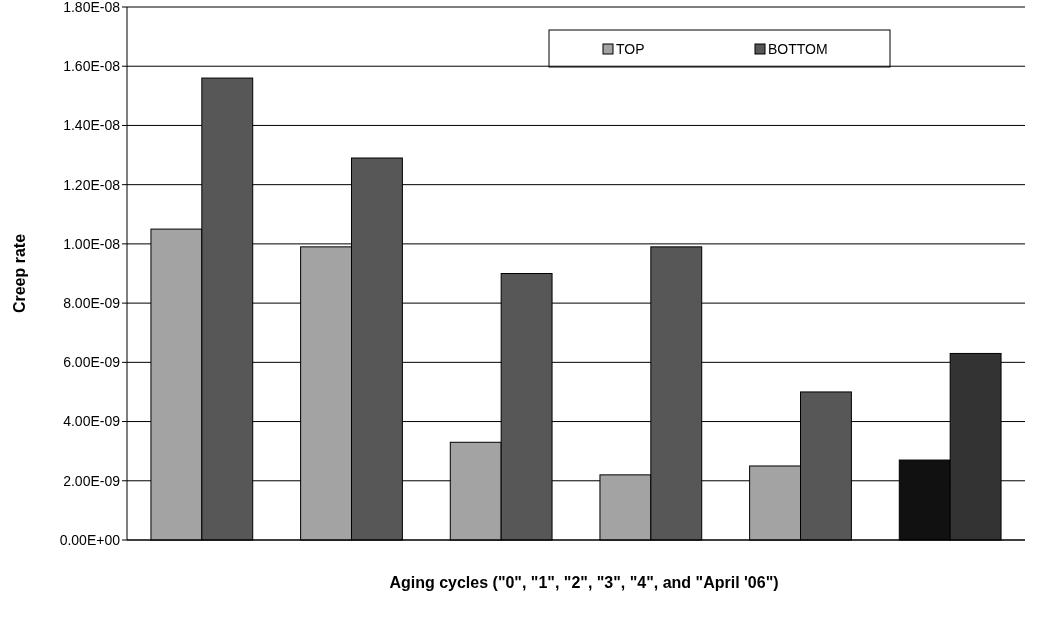 The height and width of the screenshot is (619, 1041). What do you see at coordinates (584, 582) in the screenshot?
I see `x-axis-title: Aging cycles ("0", "1", "2", "3", "4", and "April '06")` at bounding box center [584, 582].